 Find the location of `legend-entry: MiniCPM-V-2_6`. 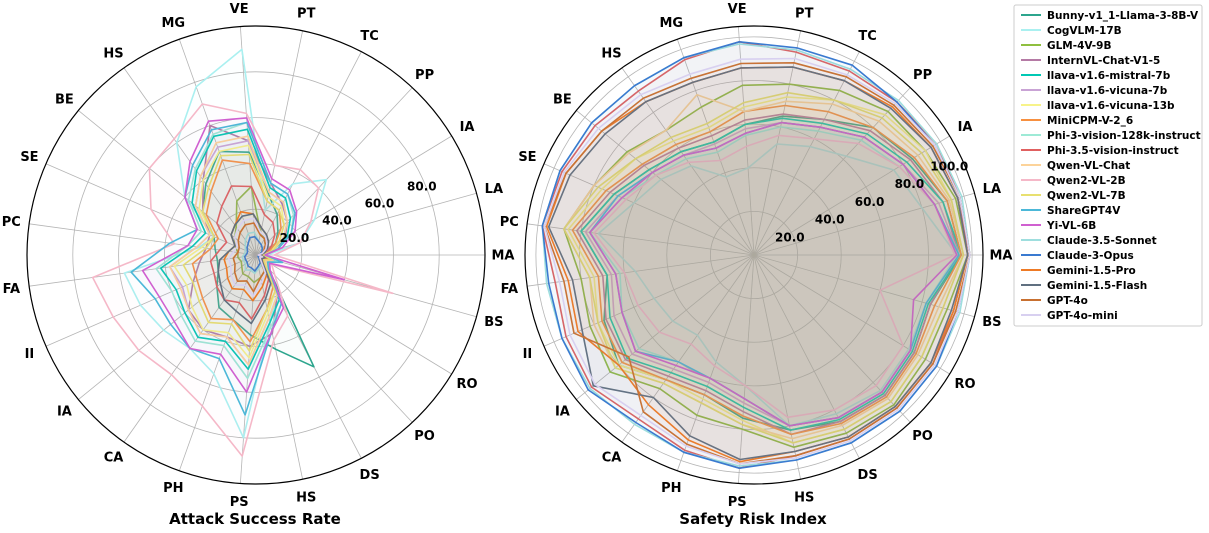

legend-entry: MiniCPM-V-2_6 is located at coordinates (1090, 121).